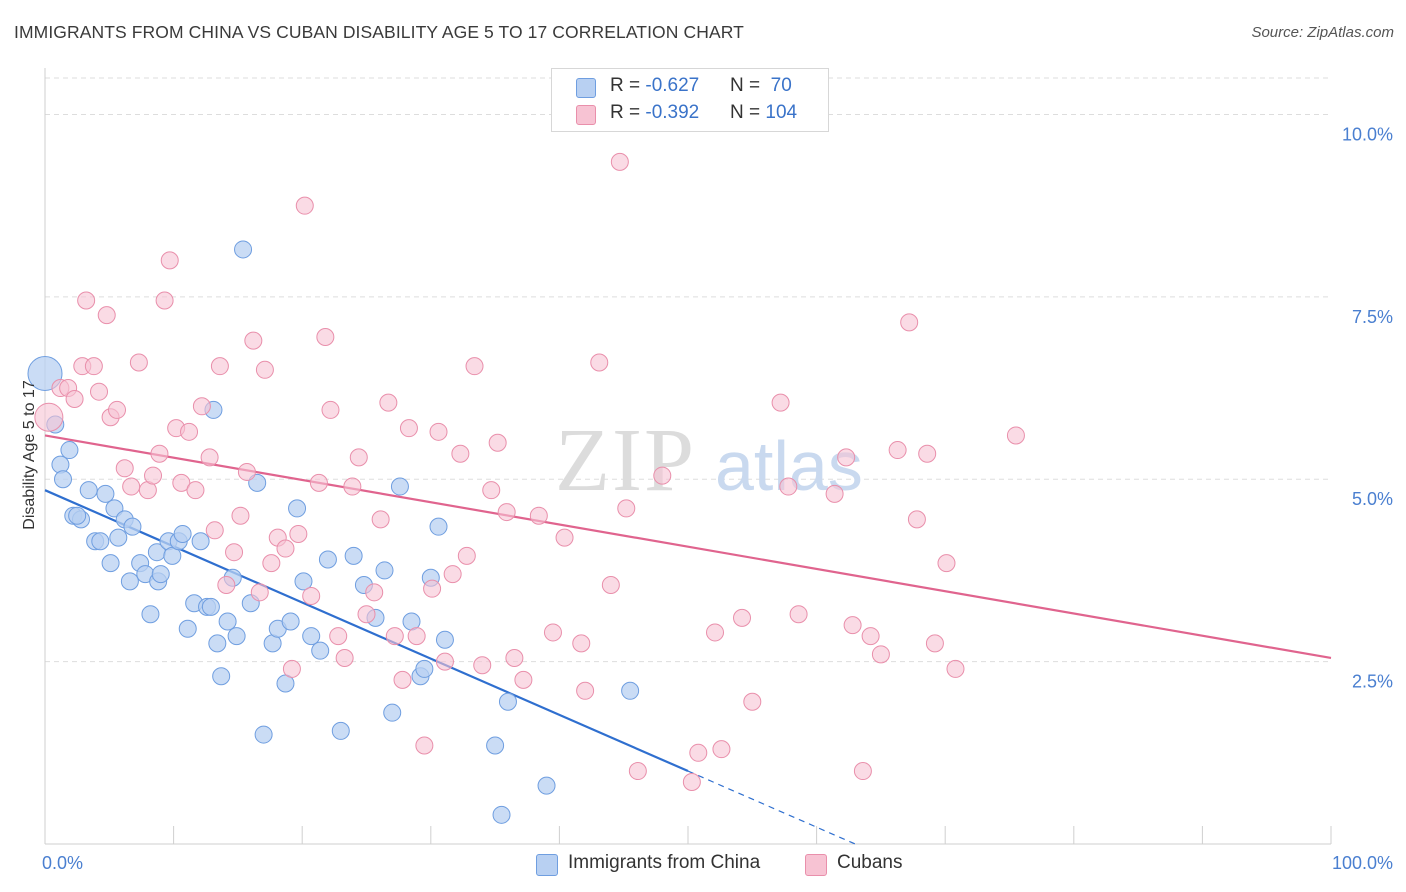 The width and height of the screenshot is (1406, 892). What do you see at coordinates (1372, 499) in the screenshot?
I see `y-tick-label-1: 5.0%` at bounding box center [1372, 499].